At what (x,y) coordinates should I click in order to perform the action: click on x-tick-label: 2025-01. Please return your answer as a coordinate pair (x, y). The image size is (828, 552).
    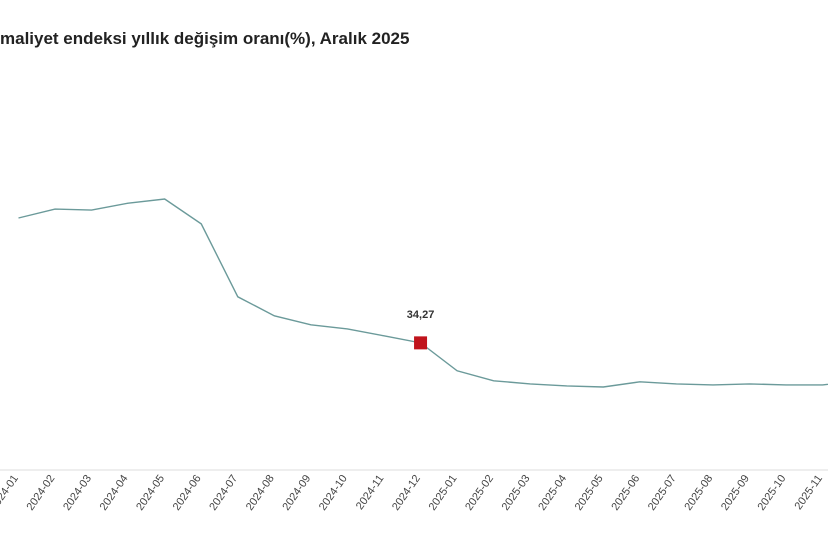
    Looking at the image, I should click on (443, 493).